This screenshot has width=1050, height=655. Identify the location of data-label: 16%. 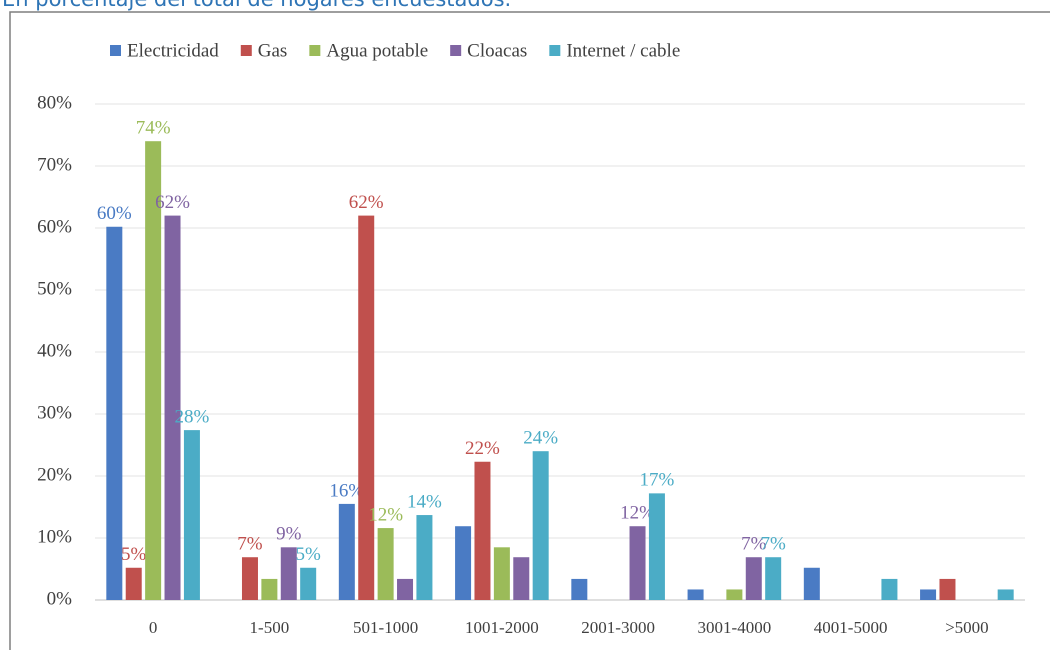
(346, 490).